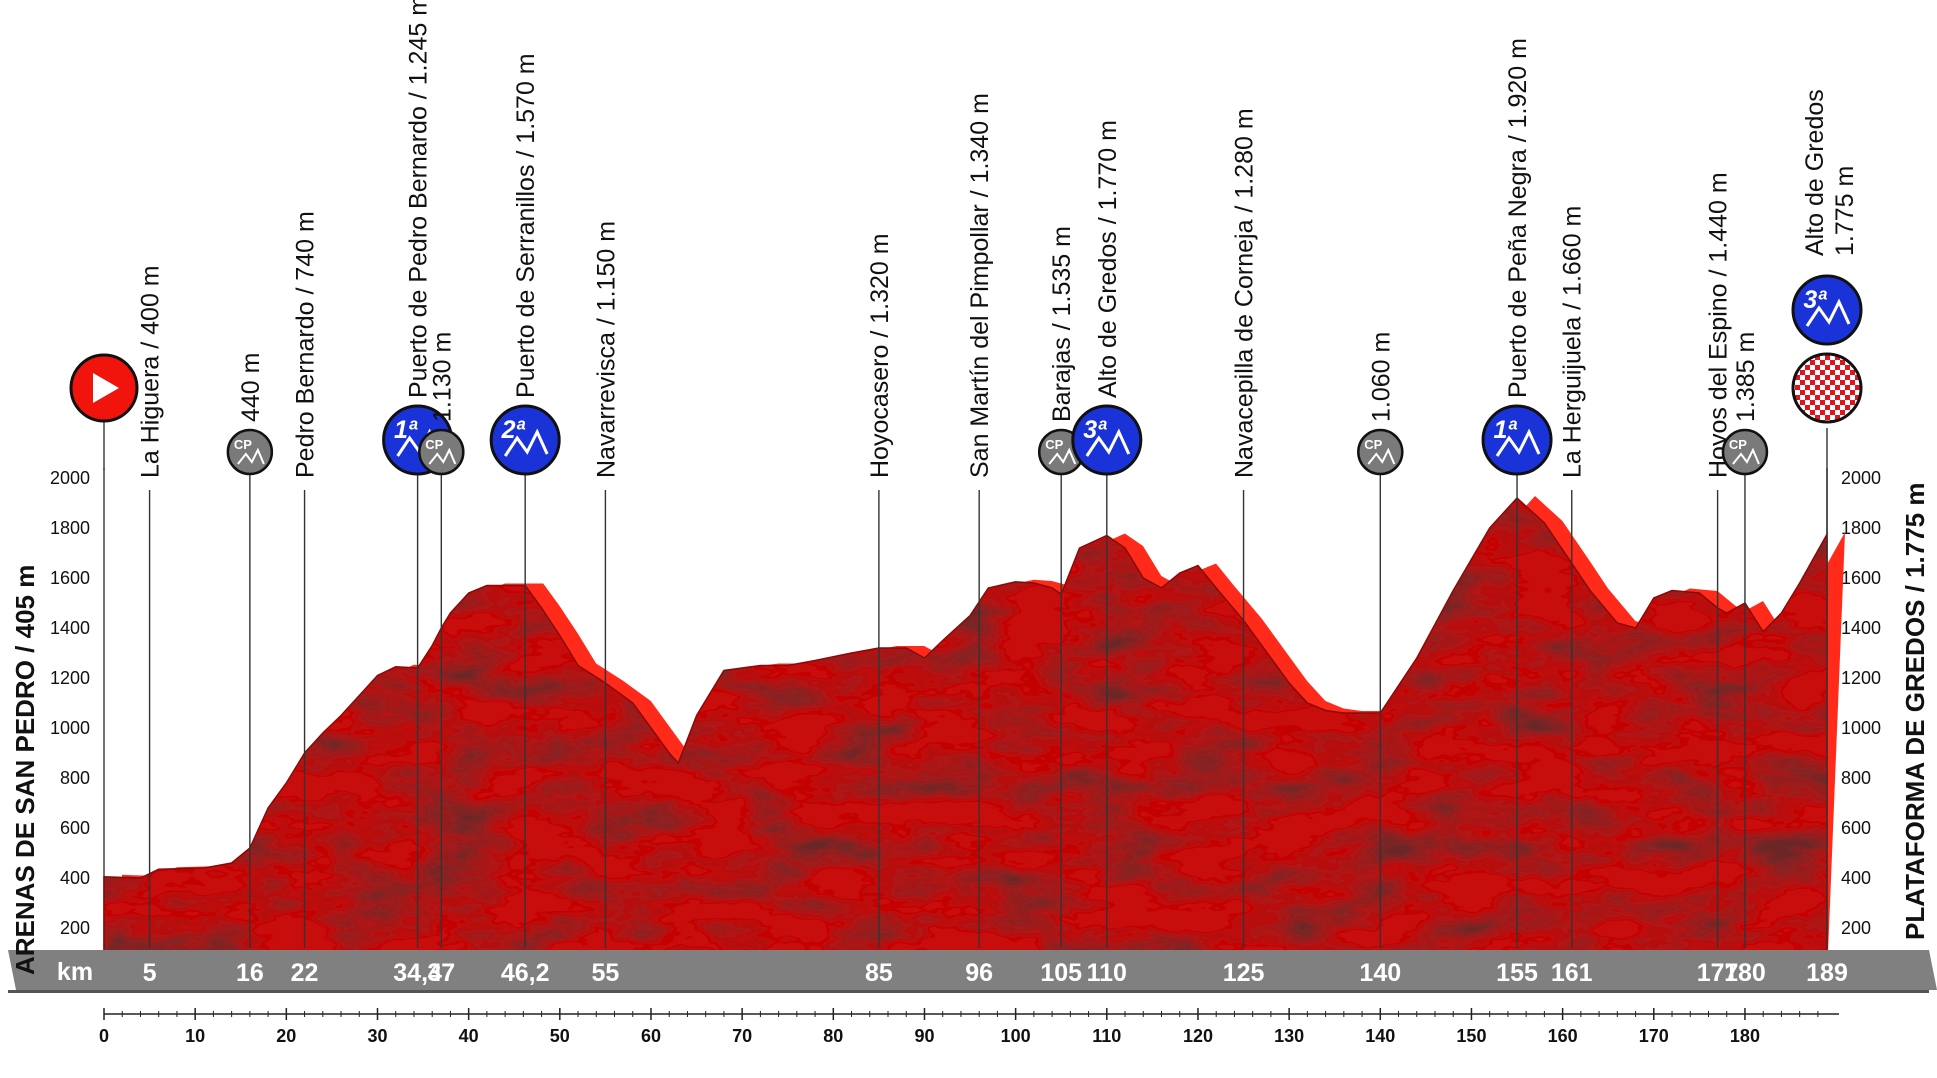  Describe the element at coordinates (1719, 325) in the screenshot. I see `poi-label: Hoyos del Espino / 1.440 m` at that location.